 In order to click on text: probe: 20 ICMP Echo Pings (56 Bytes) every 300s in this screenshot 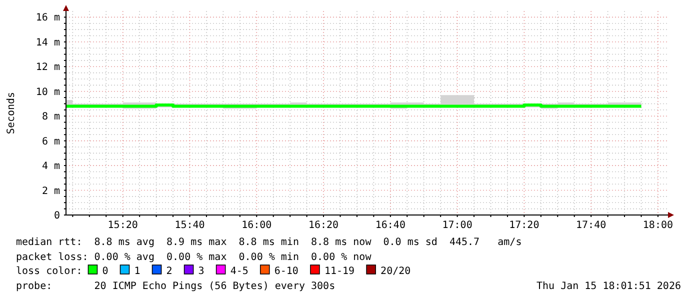, I will do `click(176, 286)`.